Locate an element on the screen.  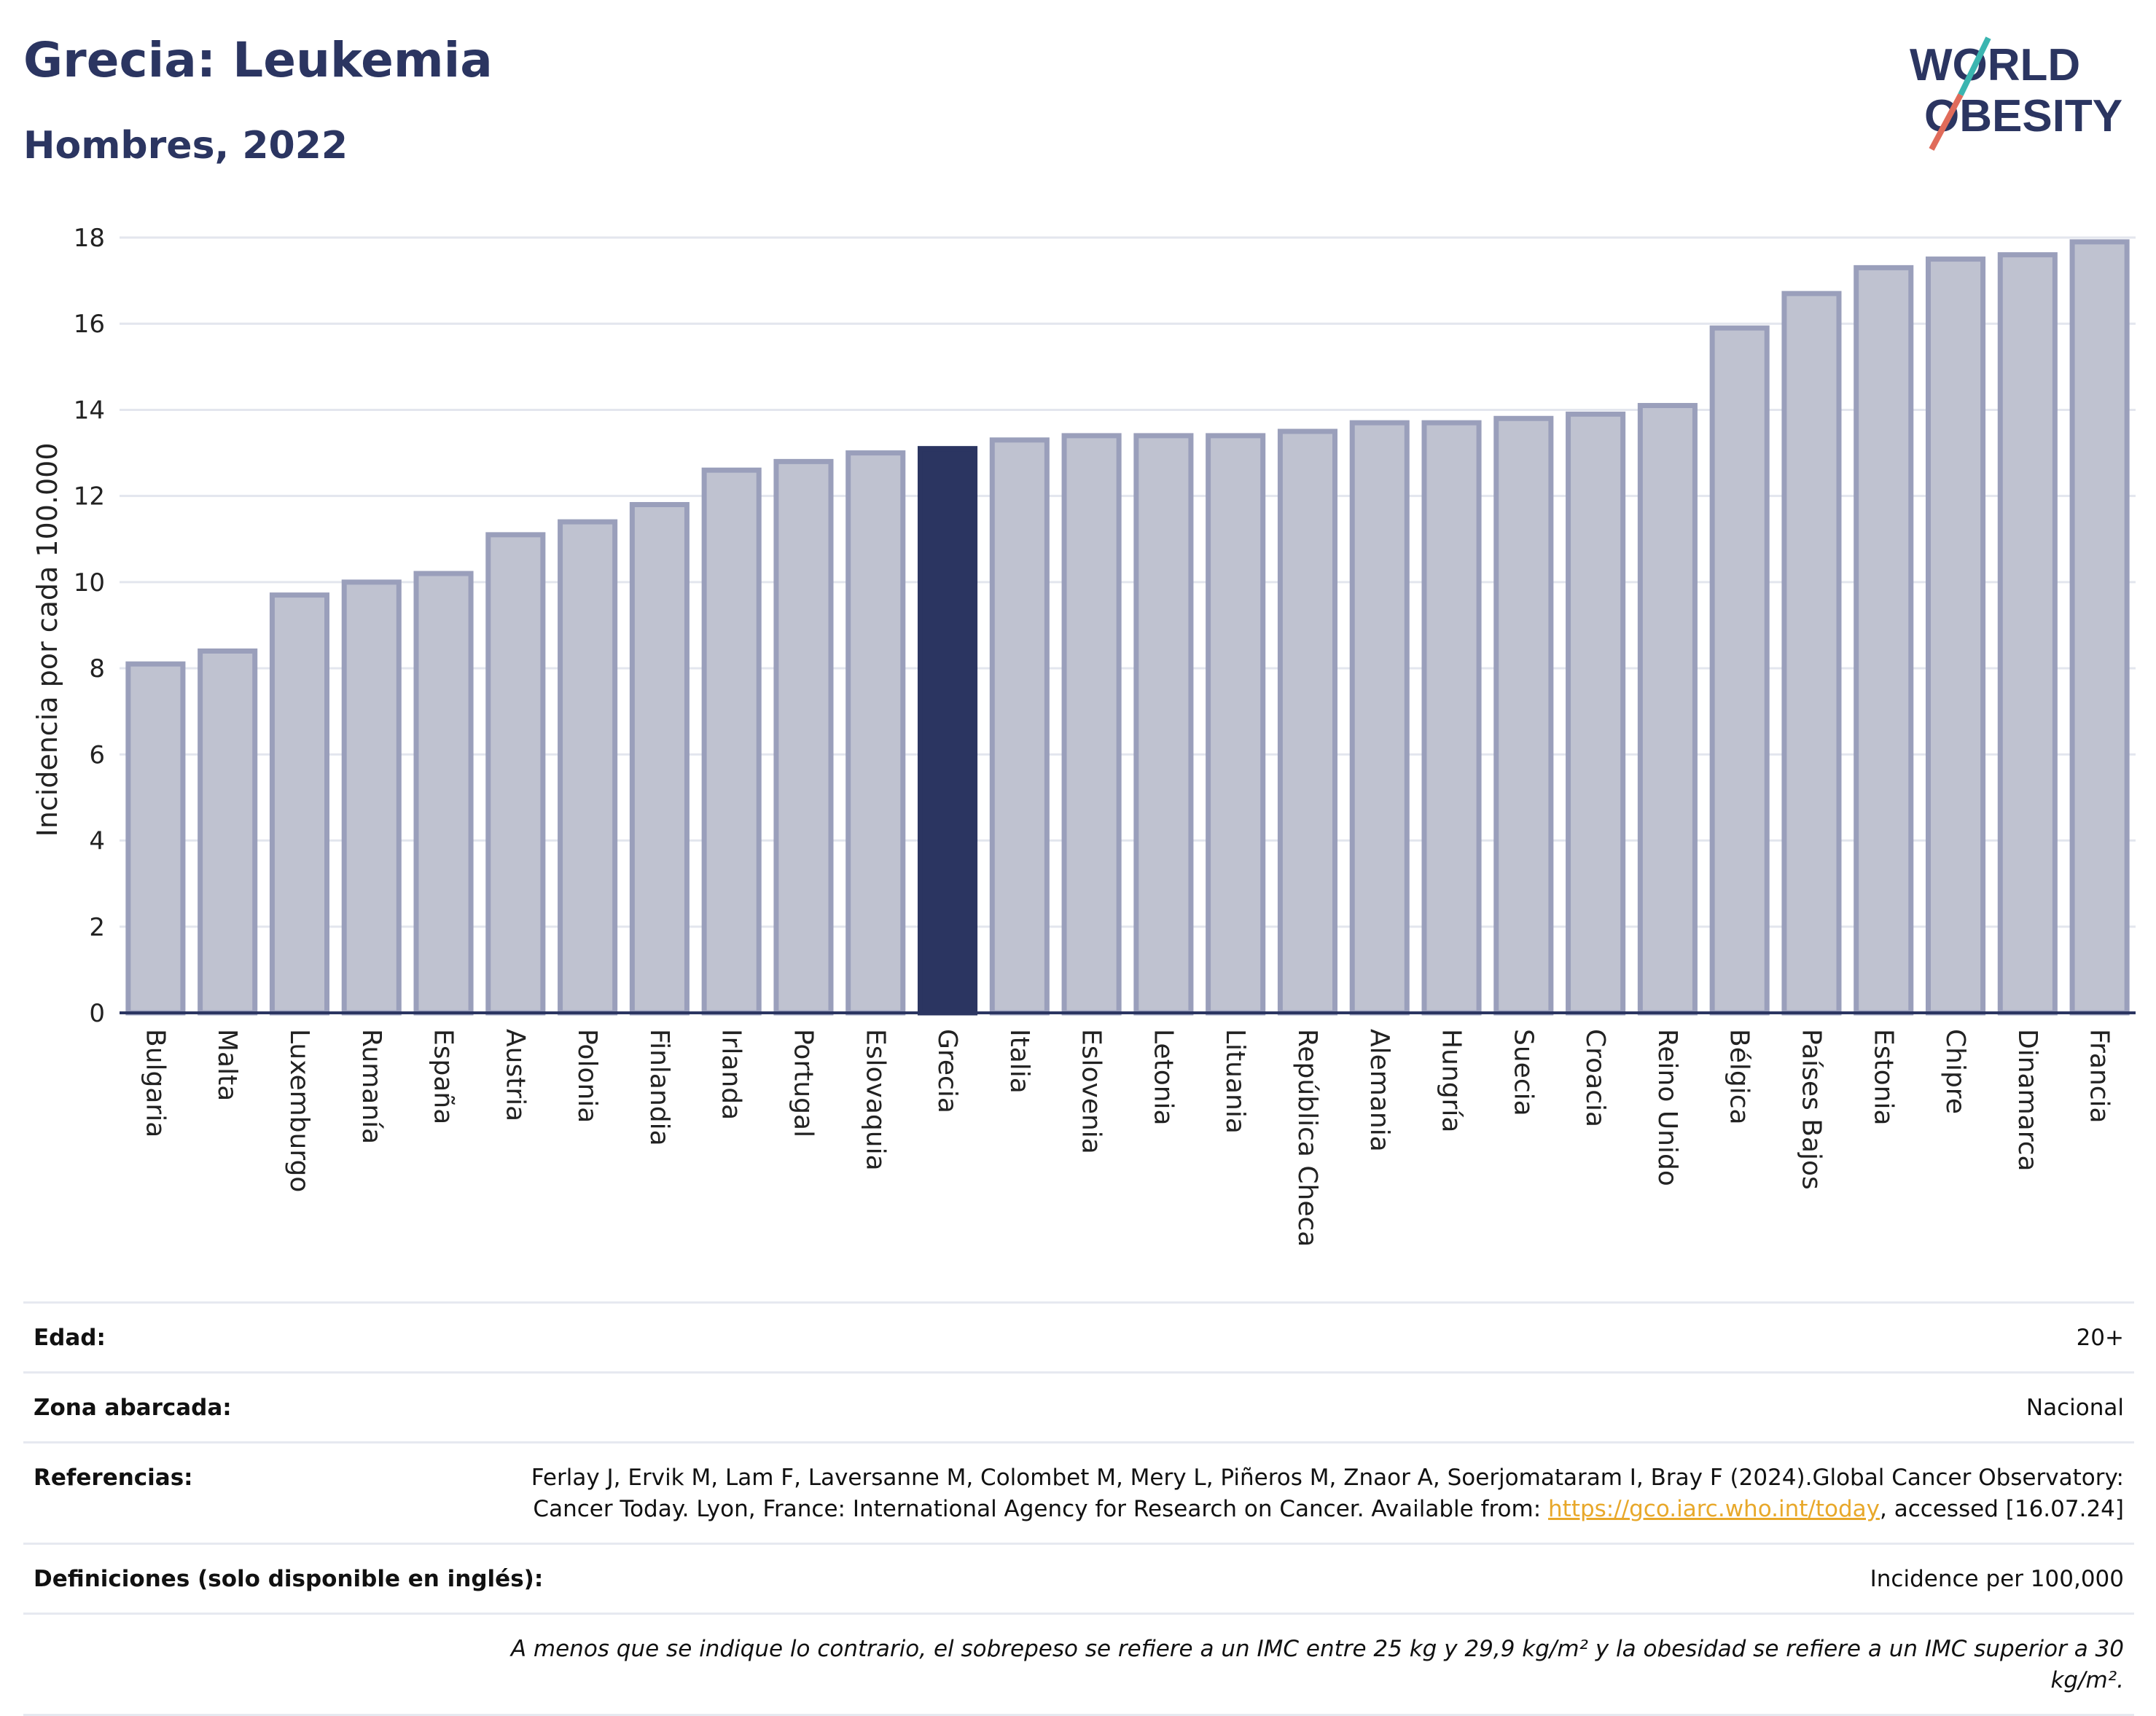
y-tick-label: 4 is located at coordinates (97, 841).